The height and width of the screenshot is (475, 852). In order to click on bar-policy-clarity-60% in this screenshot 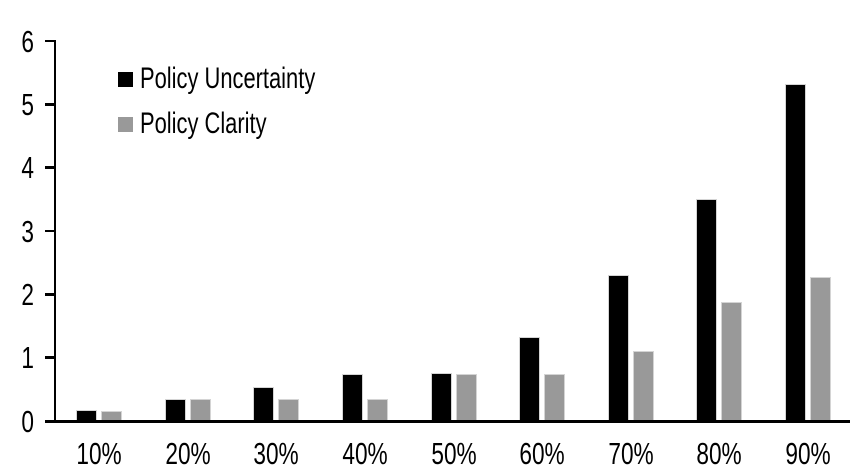, I will do `click(555, 397)`.